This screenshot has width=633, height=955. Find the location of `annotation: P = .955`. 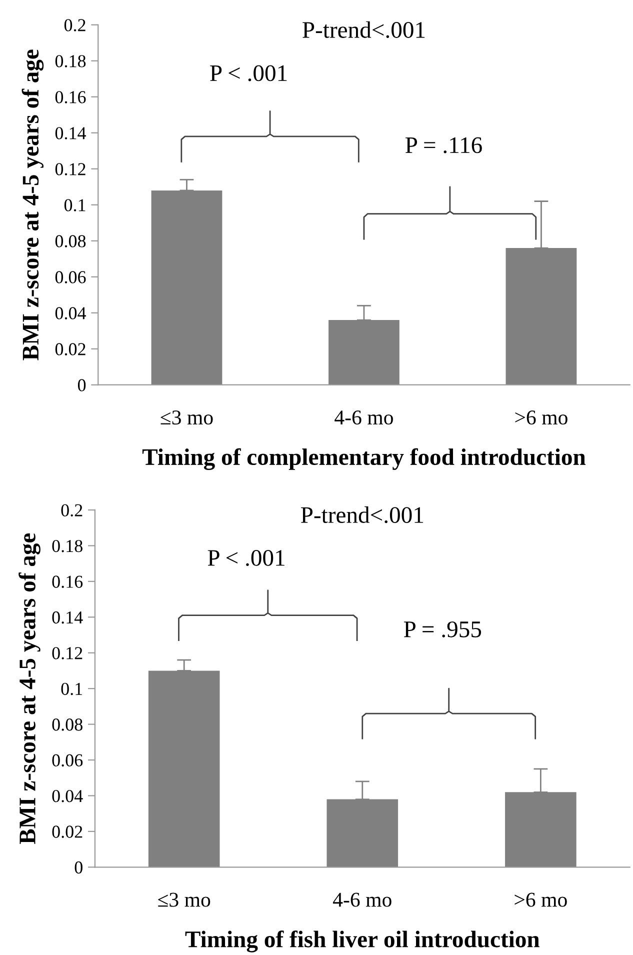

annotation: P = .955 is located at coordinates (443, 629).